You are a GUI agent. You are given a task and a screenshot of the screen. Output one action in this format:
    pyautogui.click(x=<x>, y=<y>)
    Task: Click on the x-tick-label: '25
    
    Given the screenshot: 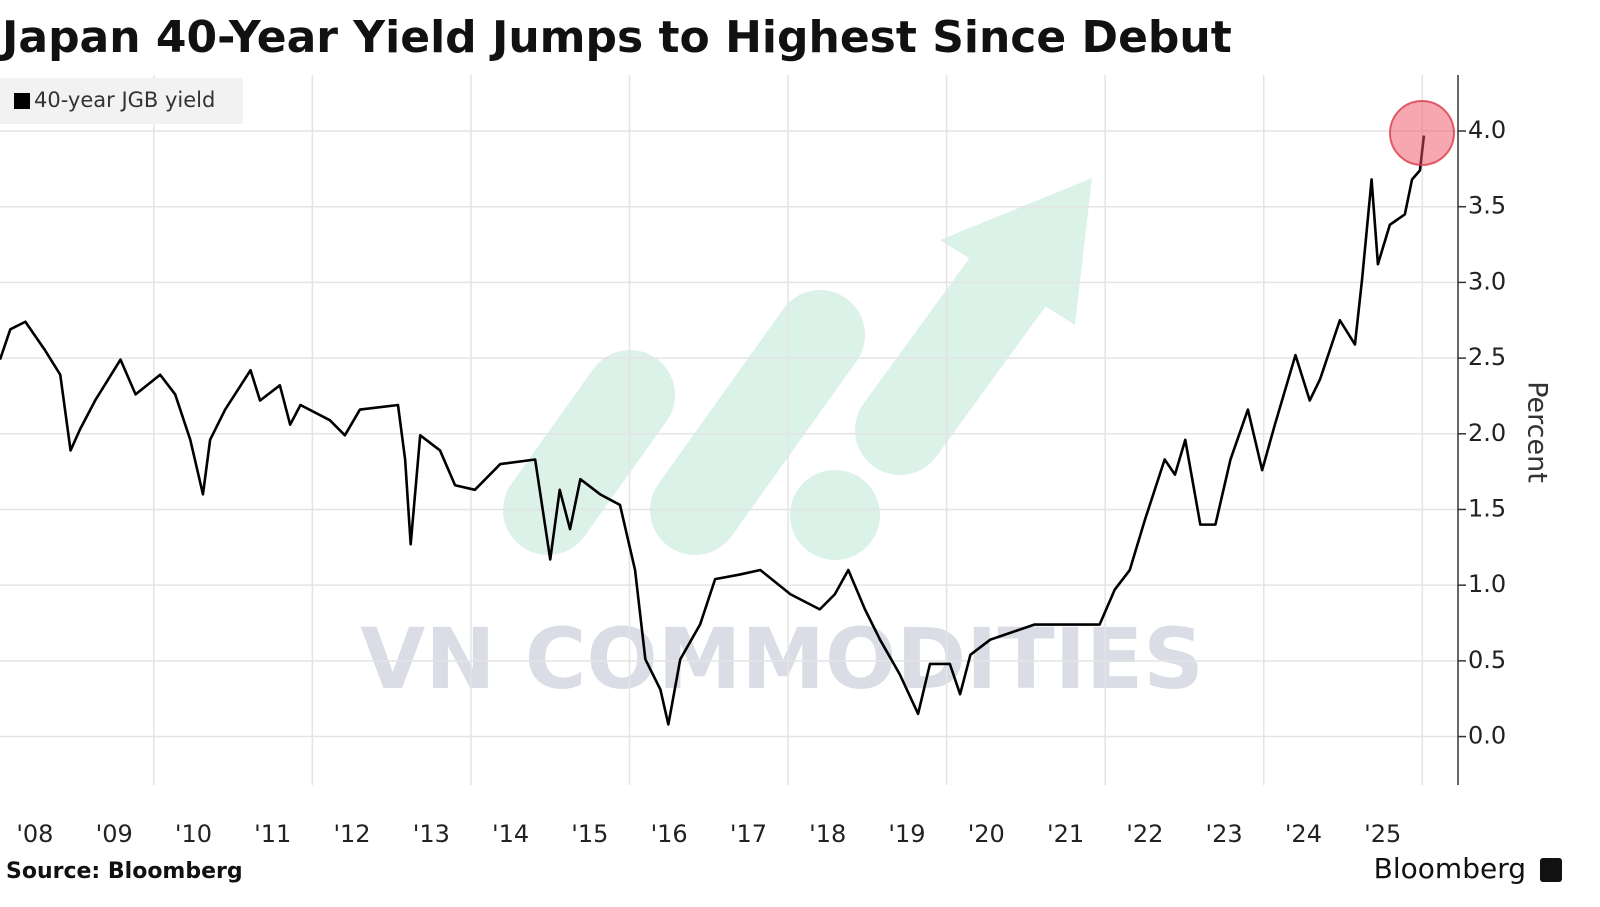 What is the action you would take?
    pyautogui.click(x=1382, y=834)
    